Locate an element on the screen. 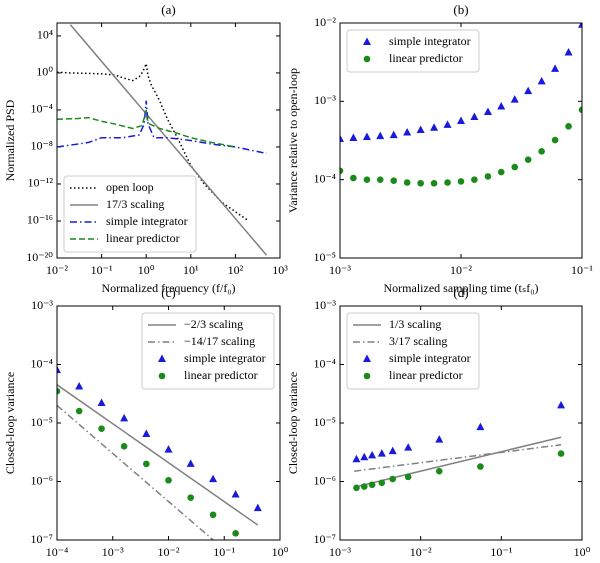 This screenshot has height=563, width=600. legend-label: 1/3 scaling is located at coordinates (415, 324).